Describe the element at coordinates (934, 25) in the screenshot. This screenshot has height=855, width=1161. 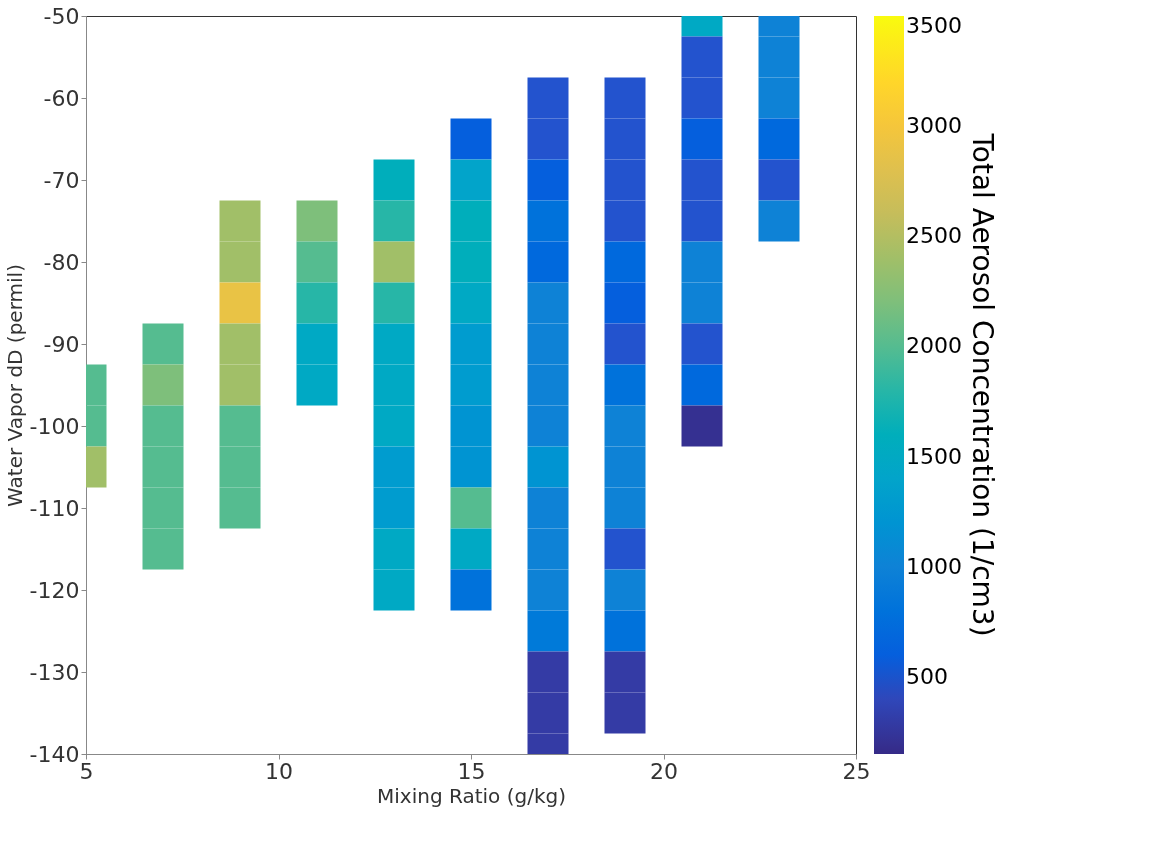
I see `color-bar-label: 3500` at that location.